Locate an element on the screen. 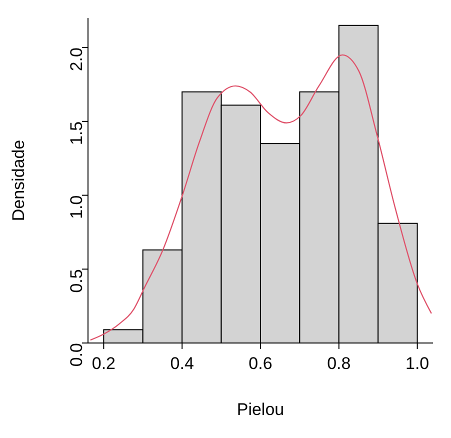 Image resolution: width=451 pixels, height=438 pixels. y-tick-label: 0.0 is located at coordinates (76, 355).